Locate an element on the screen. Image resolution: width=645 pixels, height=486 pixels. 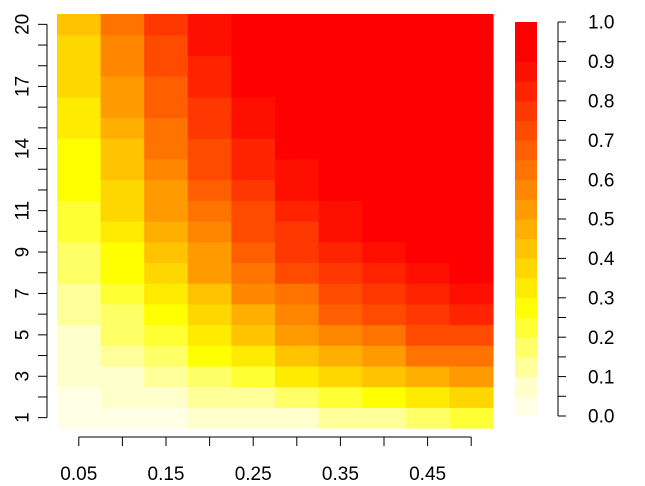
y-tick-label: 1 is located at coordinates (23, 417).